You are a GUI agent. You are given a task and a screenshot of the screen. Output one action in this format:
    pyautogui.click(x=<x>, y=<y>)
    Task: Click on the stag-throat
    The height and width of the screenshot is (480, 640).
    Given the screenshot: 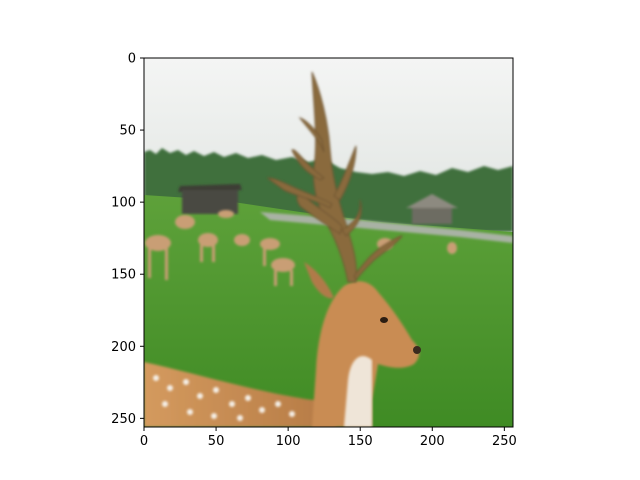 What is the action you would take?
    pyautogui.click(x=358, y=391)
    